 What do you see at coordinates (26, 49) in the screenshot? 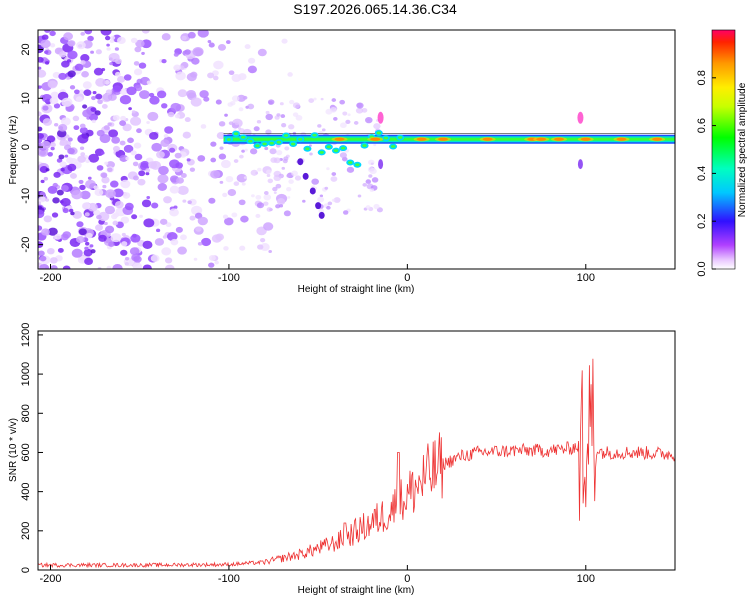
I see `spectrogram-y-tick-label: 20` at bounding box center [26, 49].